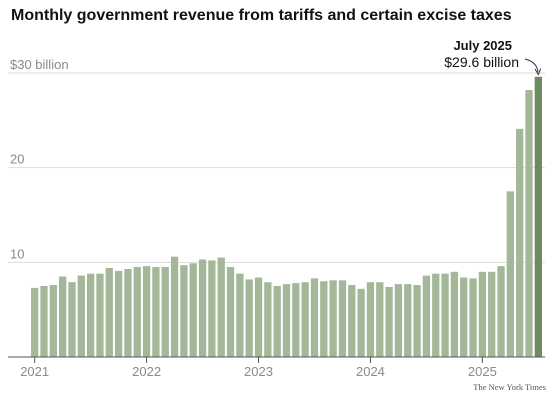 Image resolution: width=556 pixels, height=415 pixels. I want to click on x-axis-ticks: 2021 2022 2023 2024 2025, so click(258, 368).